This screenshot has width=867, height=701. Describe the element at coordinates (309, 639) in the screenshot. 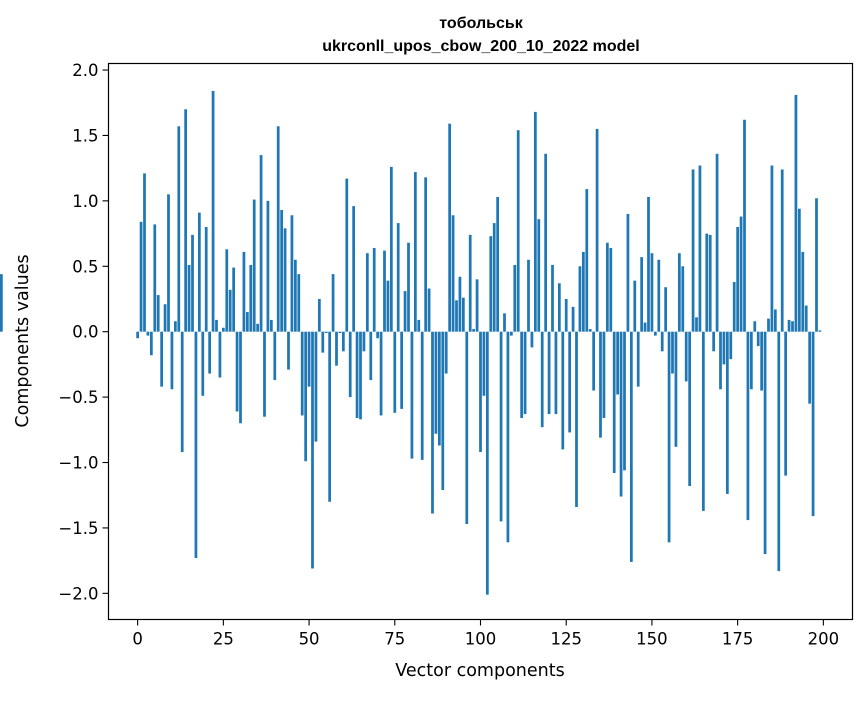

I see `x-tick-label: 50` at that location.